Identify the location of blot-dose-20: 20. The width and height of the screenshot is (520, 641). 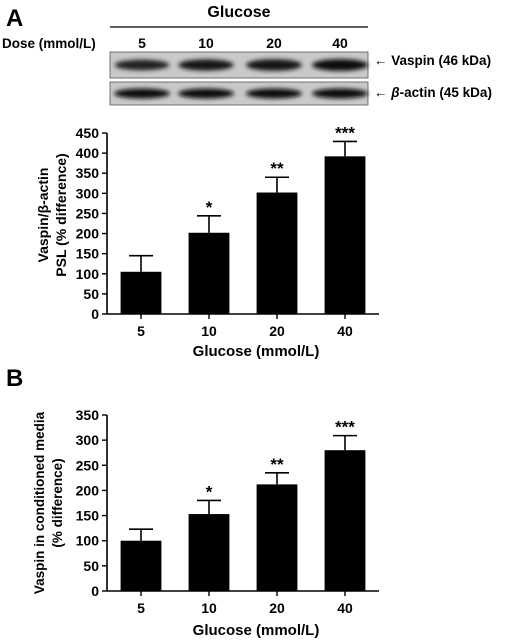
(274, 43).